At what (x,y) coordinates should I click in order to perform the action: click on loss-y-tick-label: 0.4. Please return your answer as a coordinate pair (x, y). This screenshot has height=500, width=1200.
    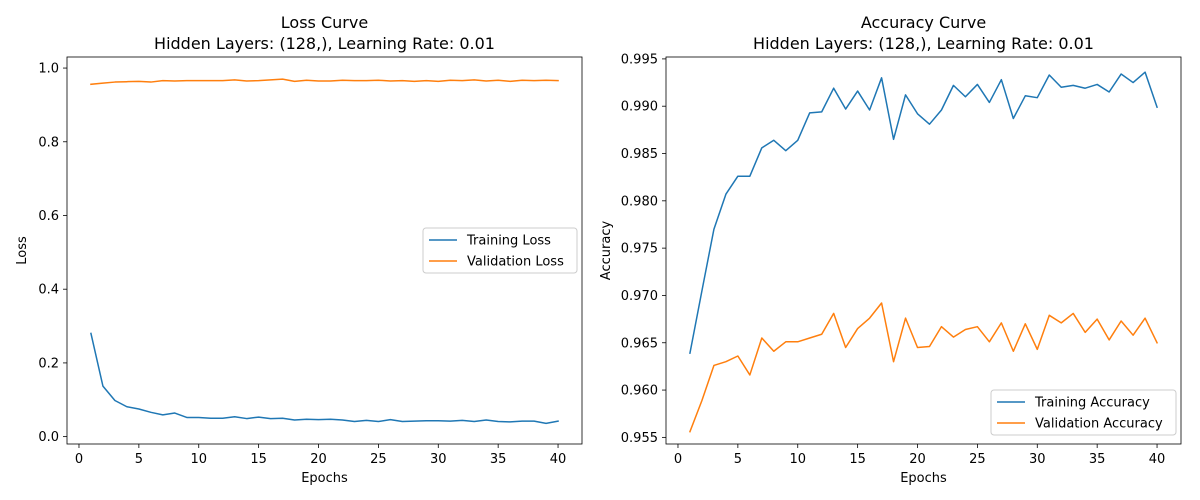
    Looking at the image, I should click on (48, 290).